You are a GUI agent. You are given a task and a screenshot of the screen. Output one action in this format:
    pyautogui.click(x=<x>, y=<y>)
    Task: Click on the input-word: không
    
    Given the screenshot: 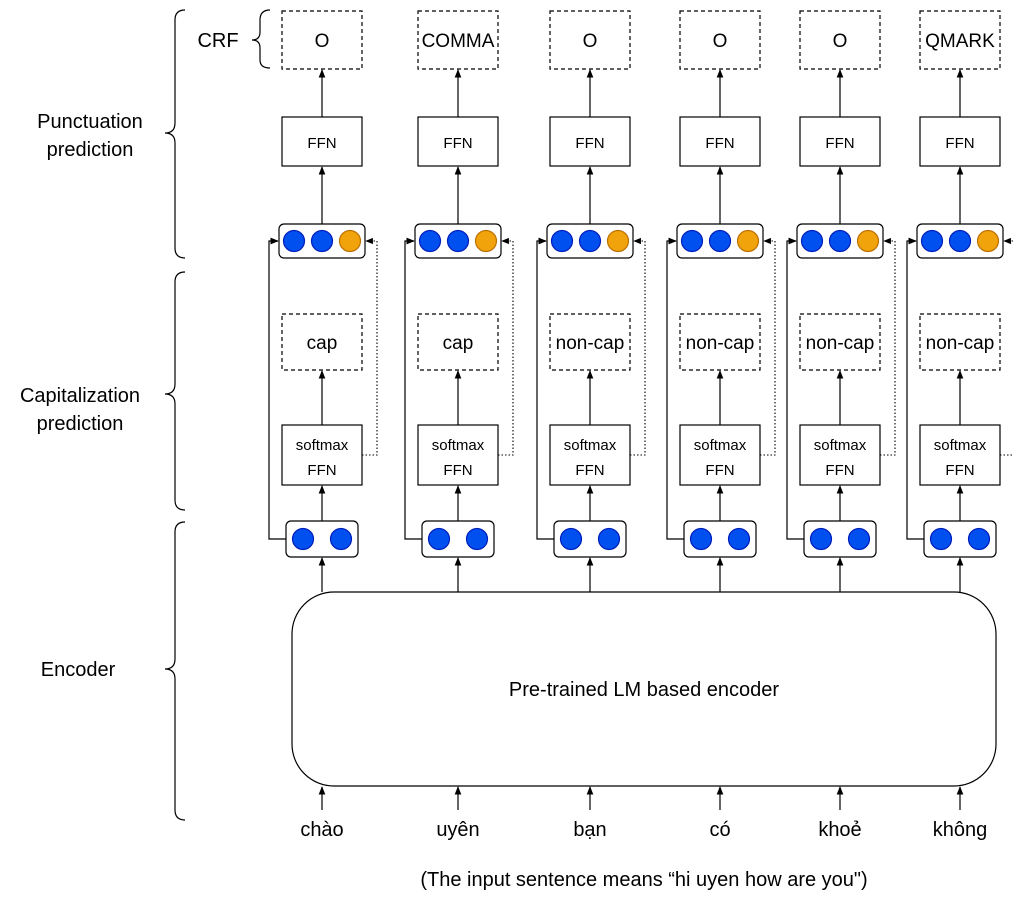 What is the action you would take?
    pyautogui.click(x=960, y=830)
    